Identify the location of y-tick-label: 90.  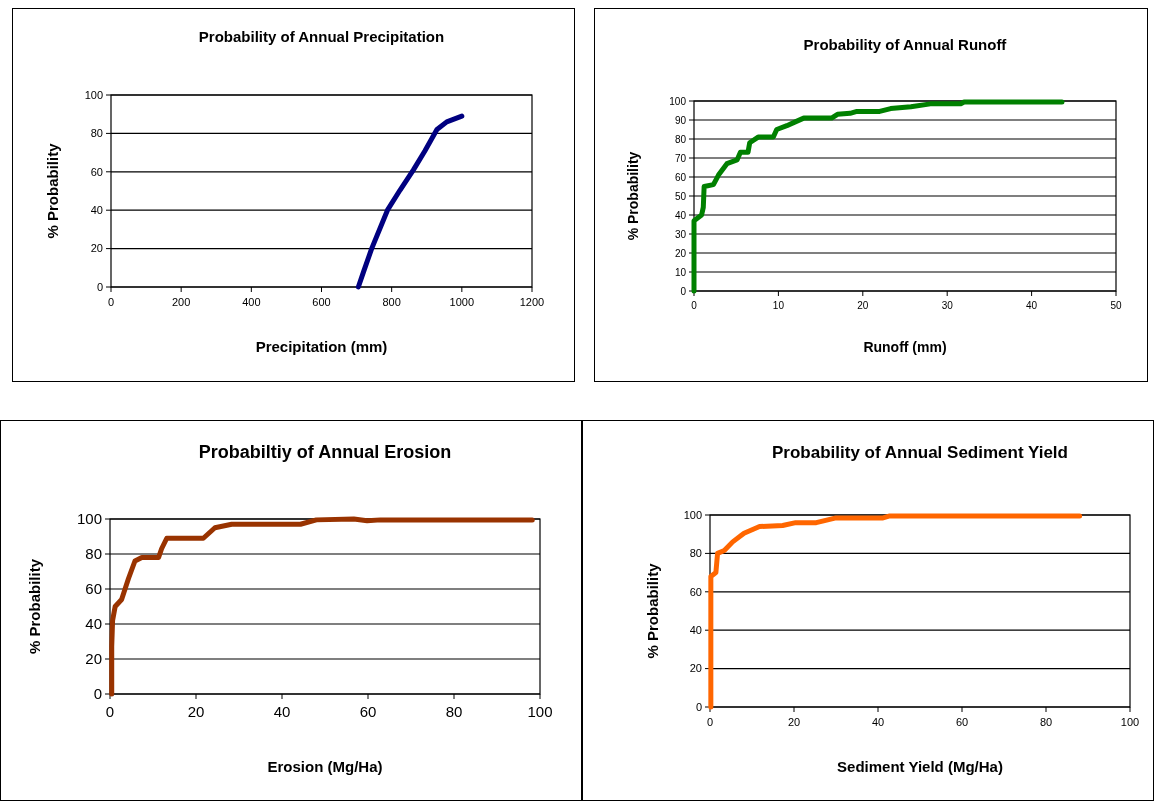
(680, 120).